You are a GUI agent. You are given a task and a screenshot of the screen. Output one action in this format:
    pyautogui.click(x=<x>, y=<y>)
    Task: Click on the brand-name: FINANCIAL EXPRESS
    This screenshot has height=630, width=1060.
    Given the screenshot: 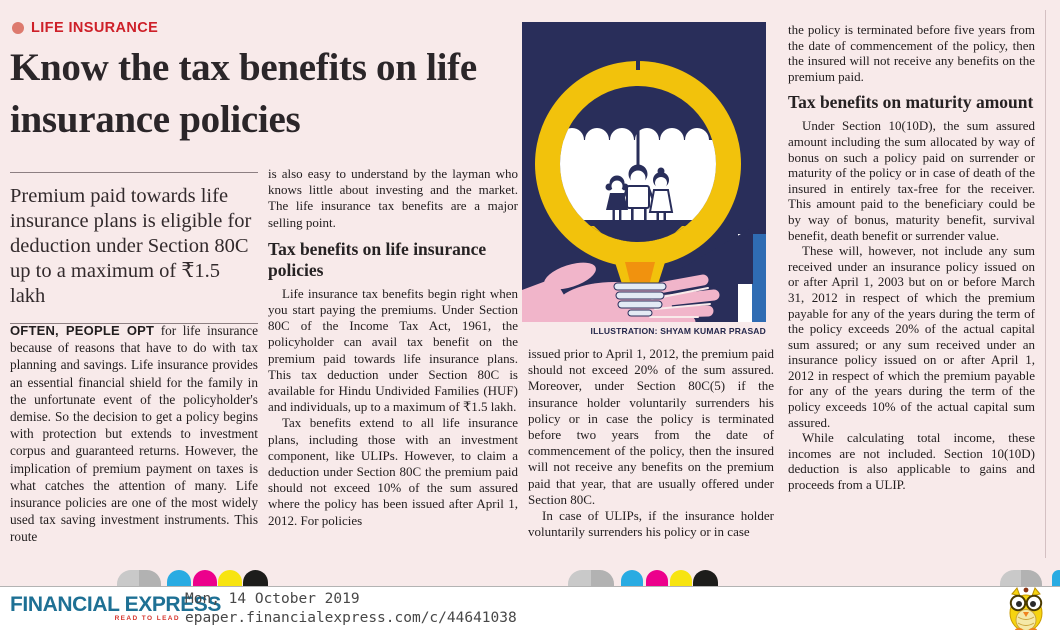 What is the action you would take?
    pyautogui.click(x=116, y=604)
    